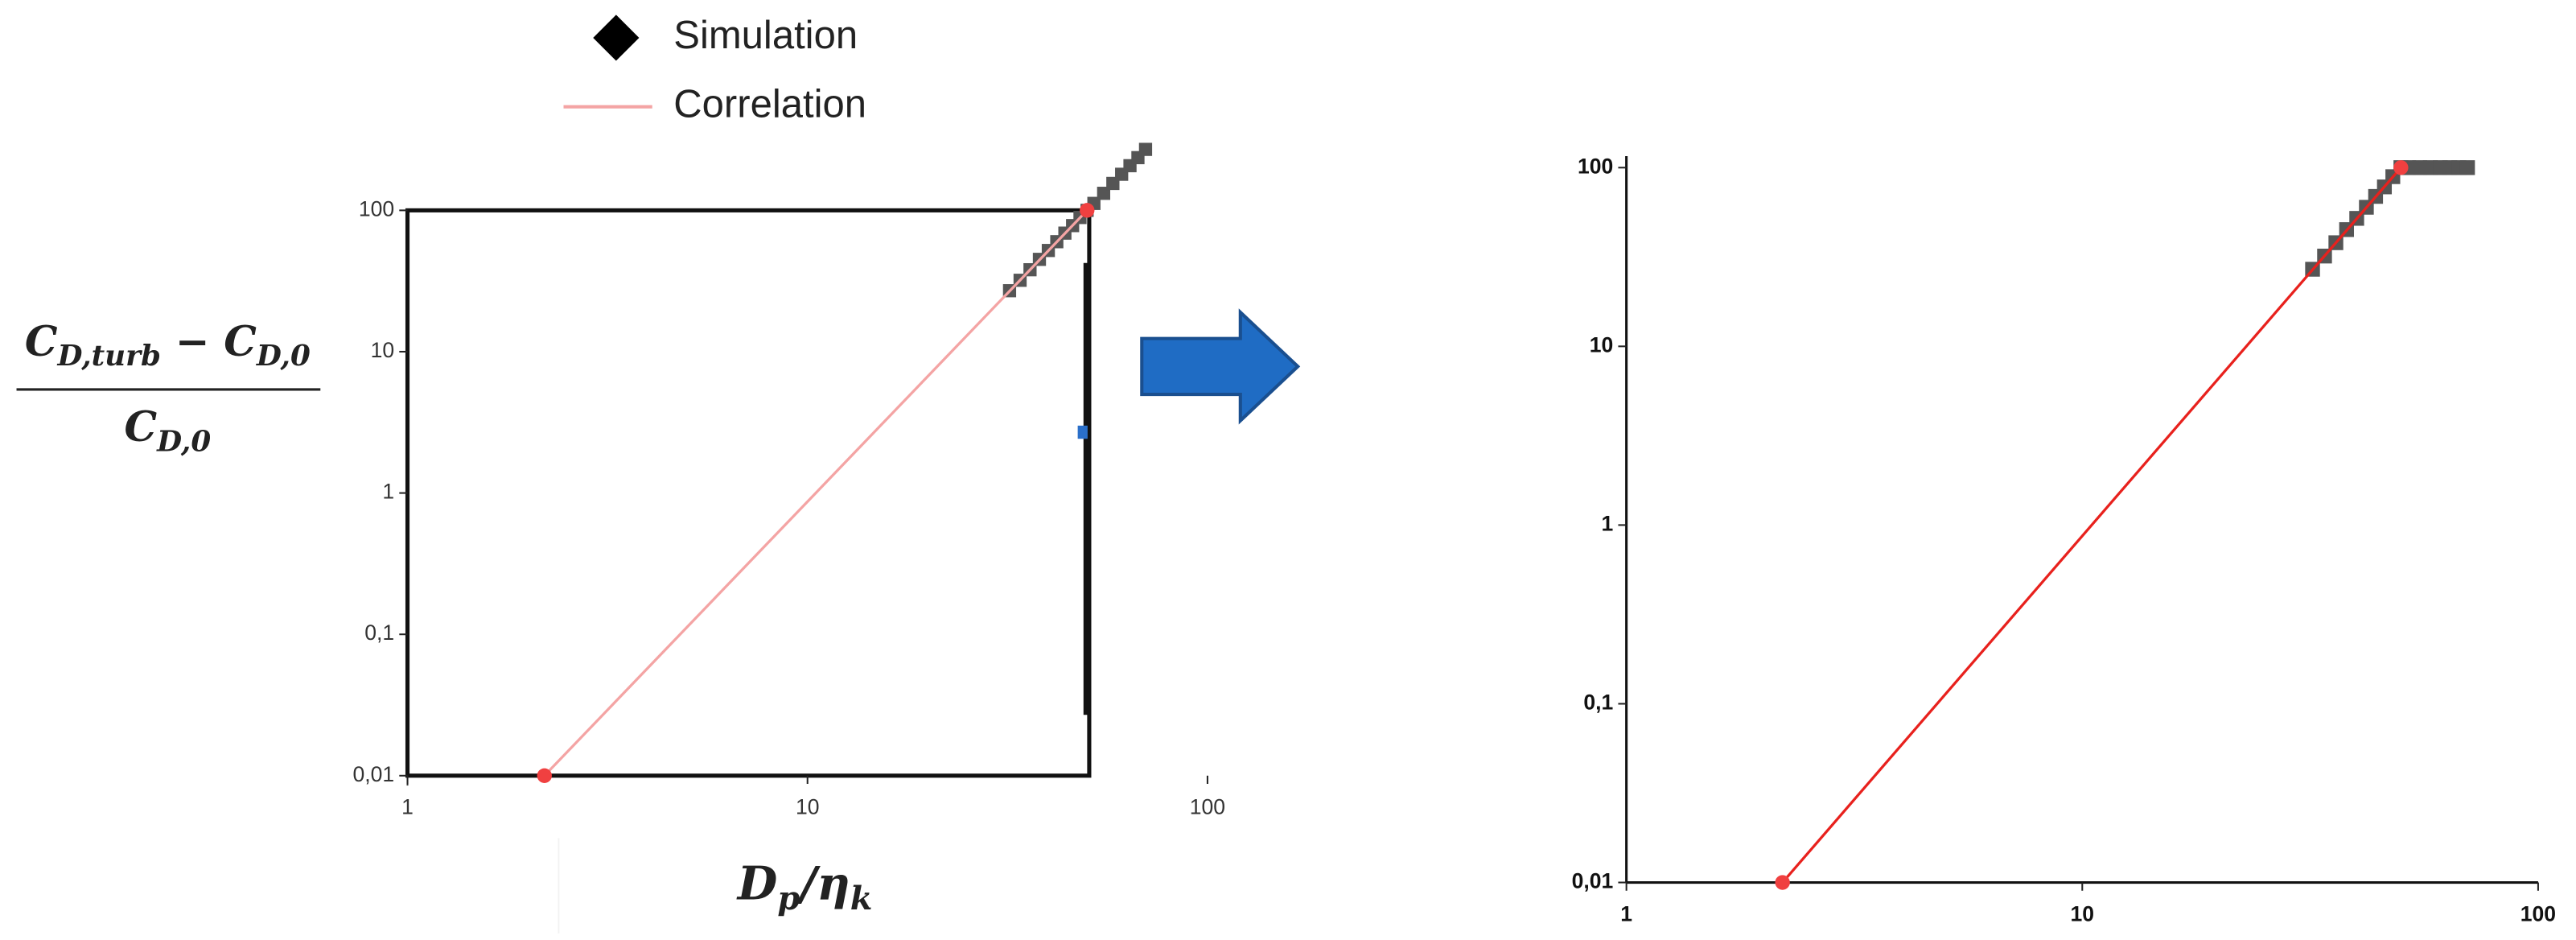 The height and width of the screenshot is (940, 2576). I want to click on subscript: D,turb, so click(109, 356).